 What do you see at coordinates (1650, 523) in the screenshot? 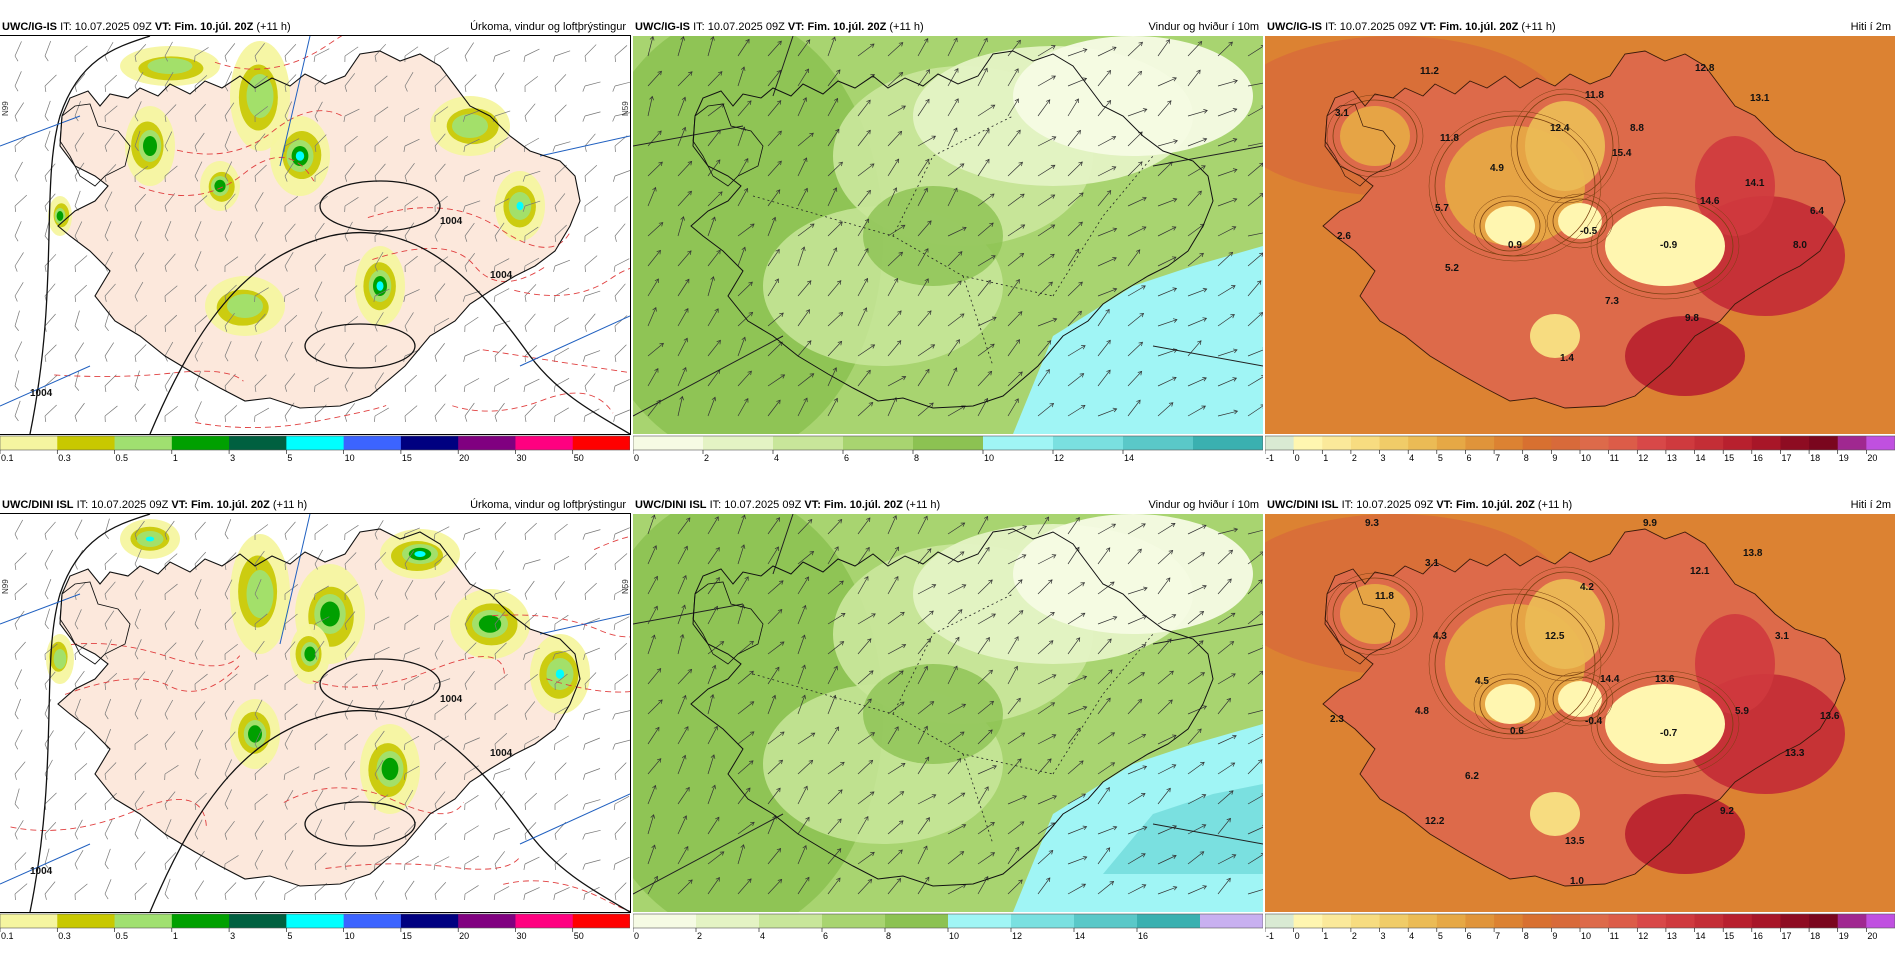
I see `temperature-value-label: 9.9` at bounding box center [1650, 523].